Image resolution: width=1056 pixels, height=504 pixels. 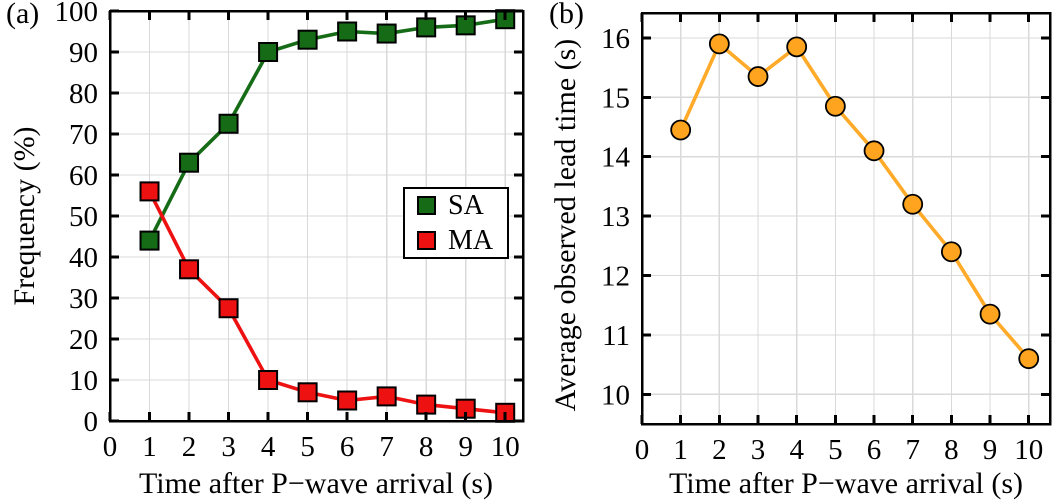 I want to click on panel-b-x-tick-label: 1, so click(x=680, y=450).